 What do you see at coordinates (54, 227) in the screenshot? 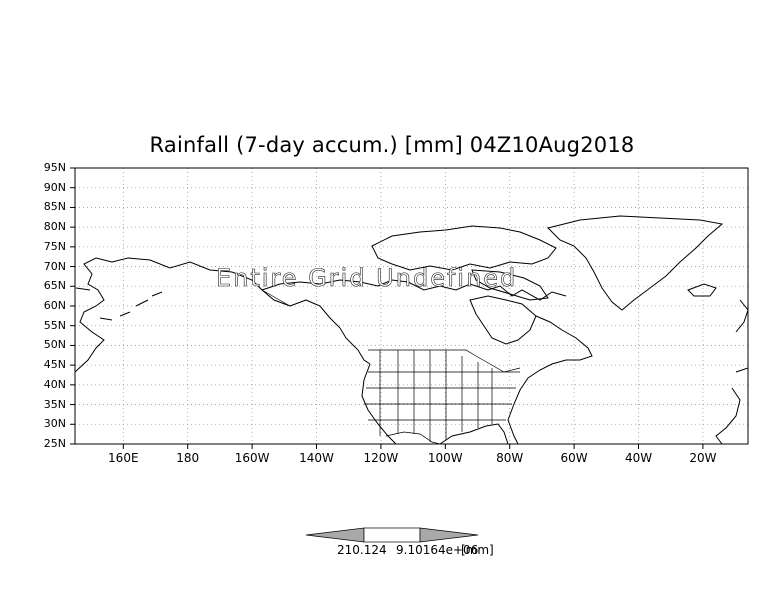
I see `lat-tick-label: 80N` at bounding box center [54, 227].